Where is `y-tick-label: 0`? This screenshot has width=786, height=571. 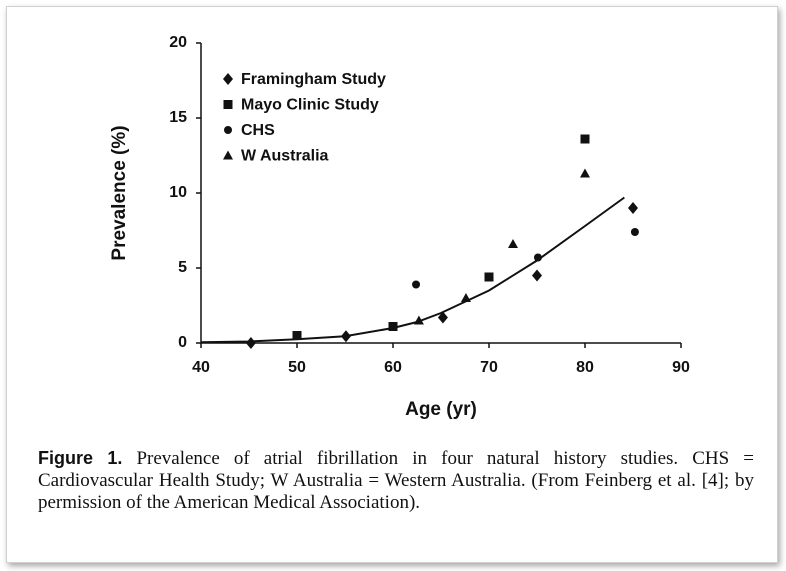
y-tick-label: 0 is located at coordinates (182, 342).